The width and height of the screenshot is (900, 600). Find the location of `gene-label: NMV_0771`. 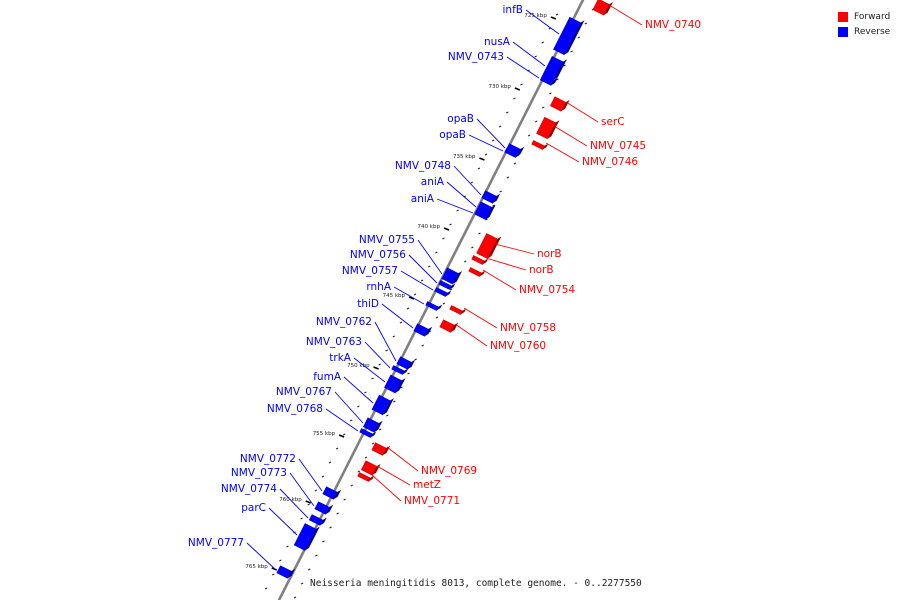

gene-label: NMV_0771 is located at coordinates (432, 501).